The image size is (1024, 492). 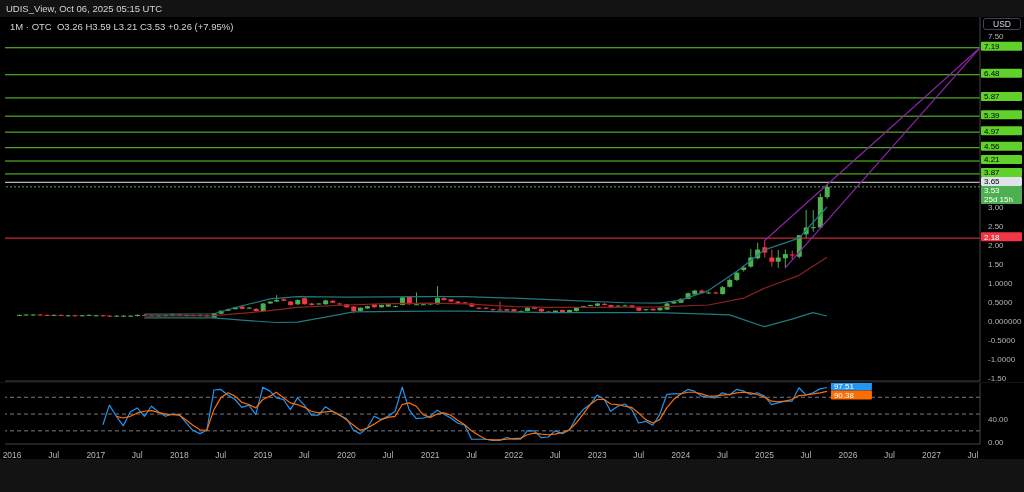 I want to click on ref-line-label: 4.56, so click(x=992, y=147).